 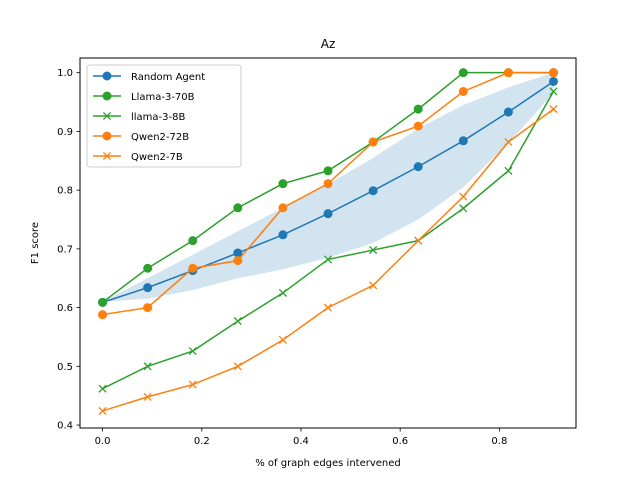 I want to click on y-tick-label: 0.8, so click(x=65, y=191).